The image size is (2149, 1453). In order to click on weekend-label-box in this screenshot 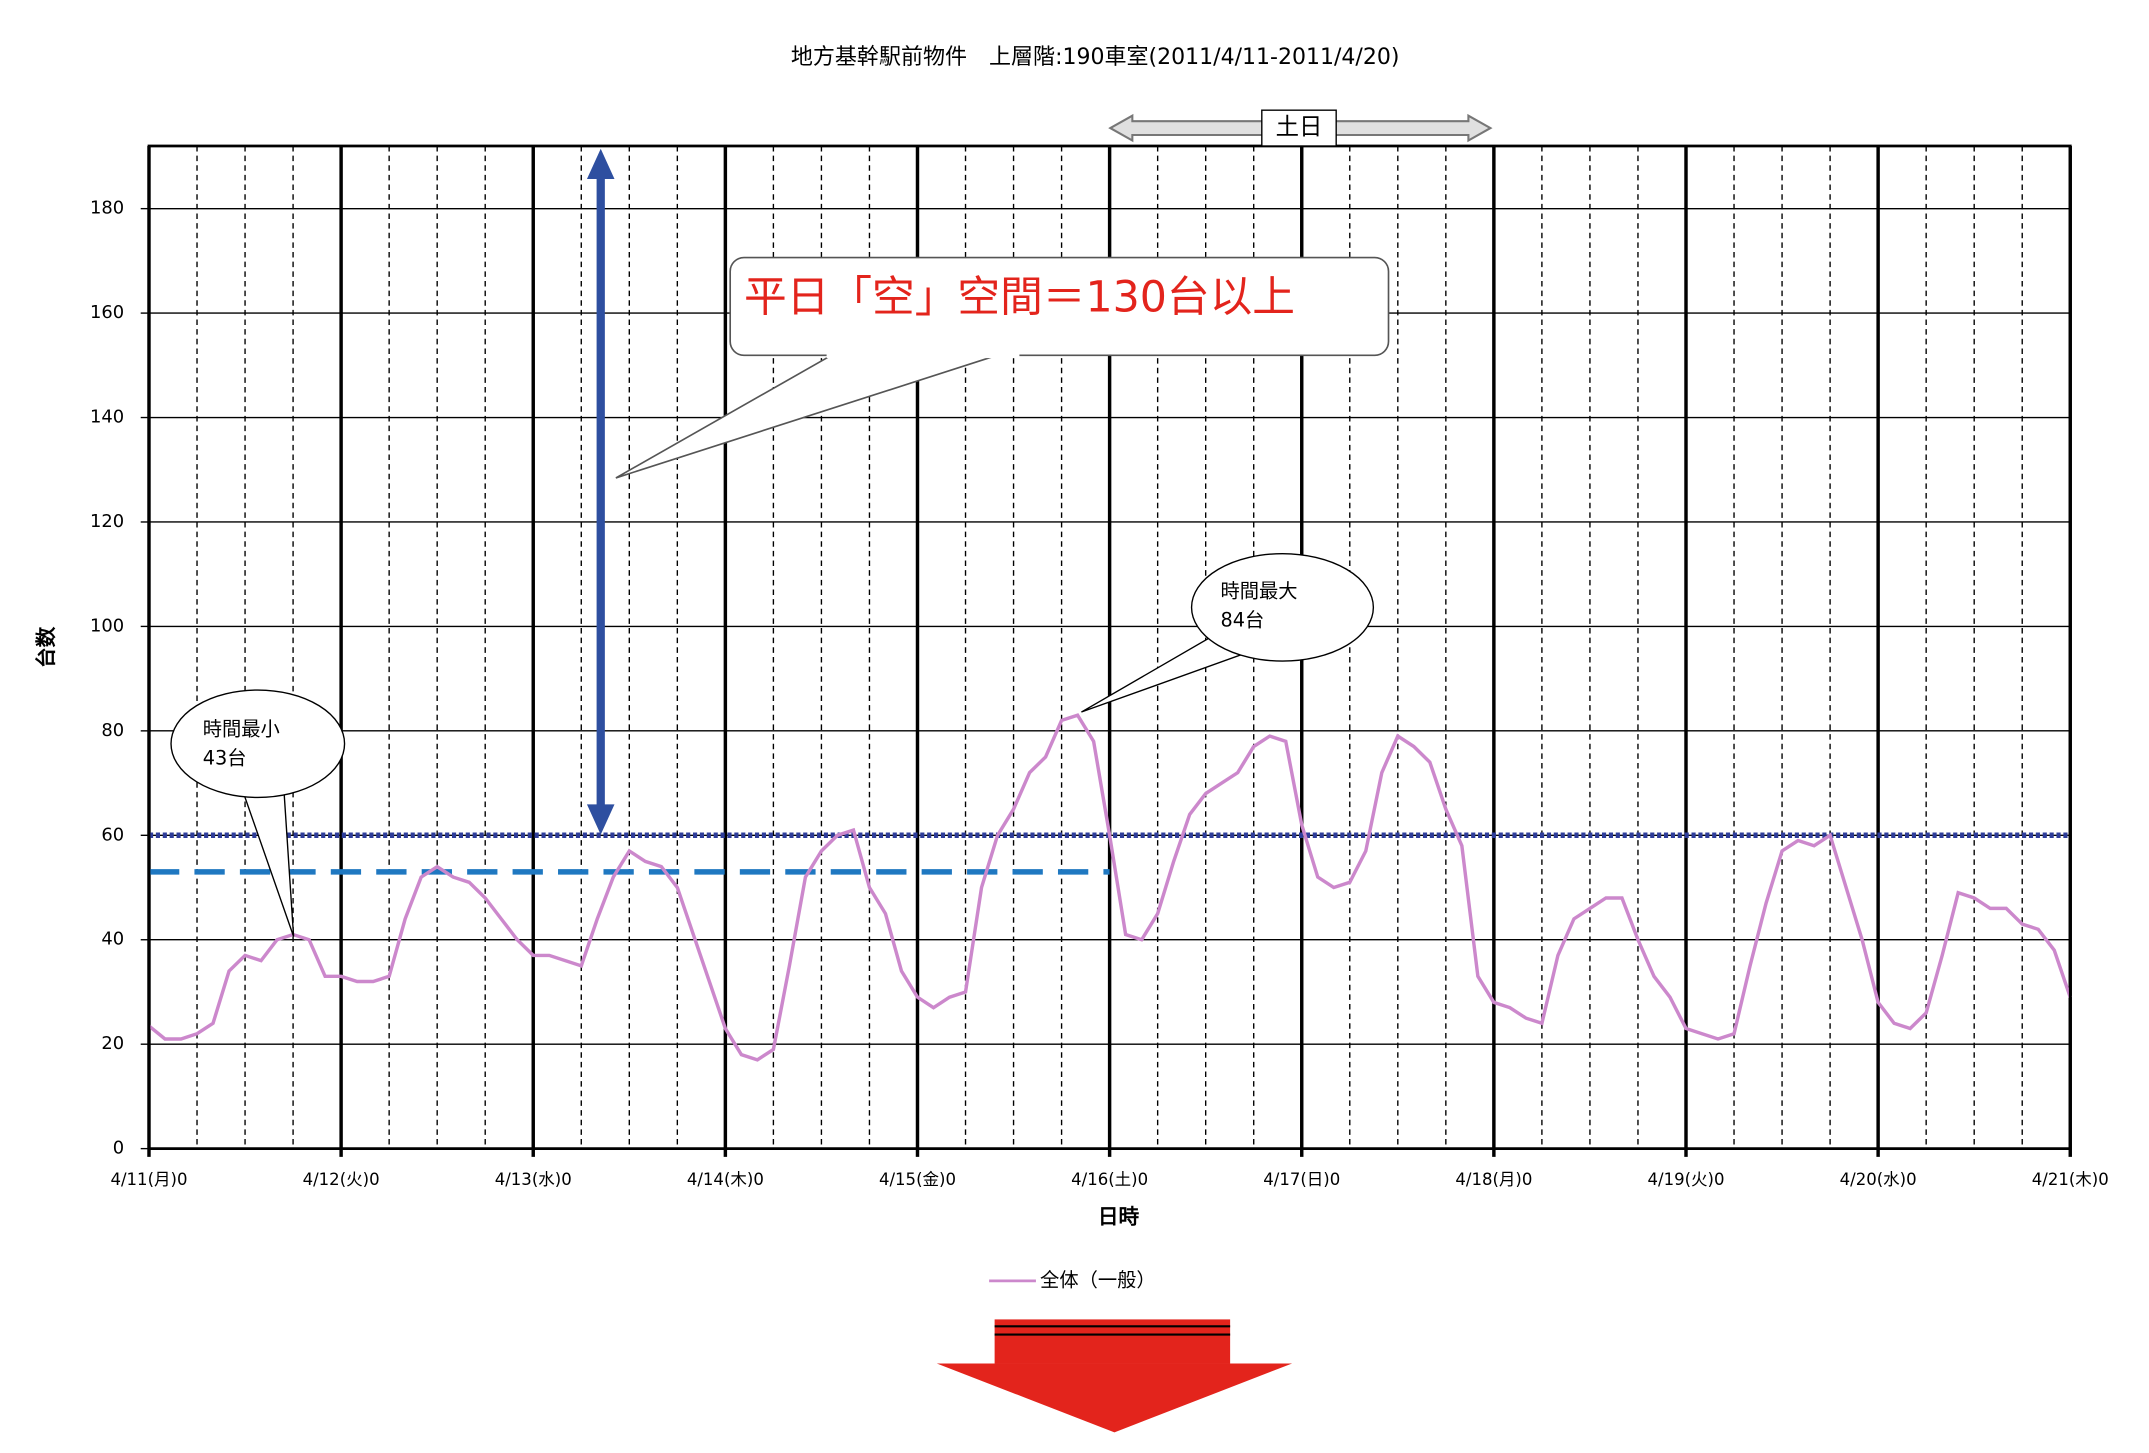, I will do `click(1299, 128)`.